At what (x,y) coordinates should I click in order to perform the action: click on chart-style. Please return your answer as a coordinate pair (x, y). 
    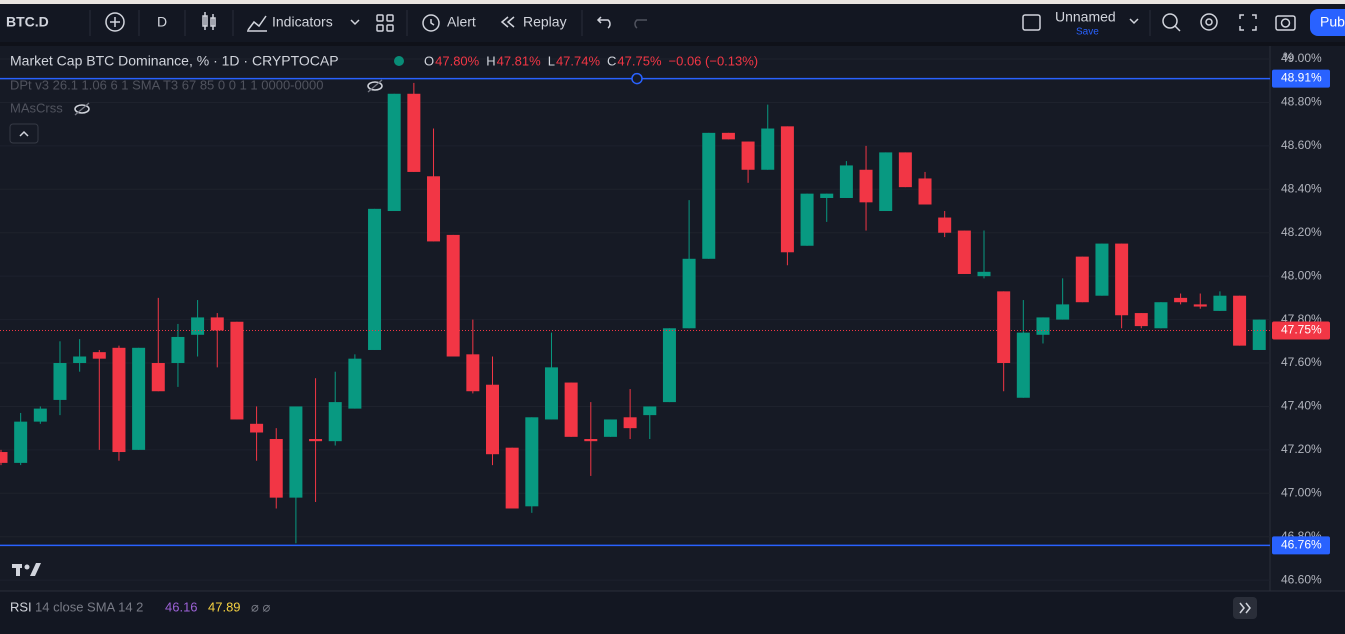
    Looking at the image, I should click on (209, 21).